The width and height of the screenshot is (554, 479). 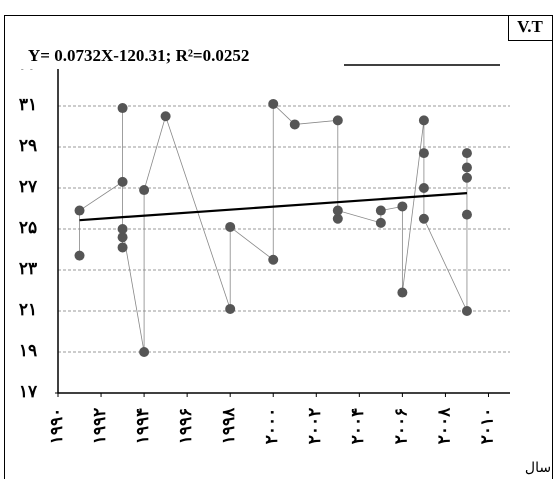 What do you see at coordinates (400, 426) in the screenshot?
I see `x-tick-label: ۲۰۰۶` at bounding box center [400, 426].